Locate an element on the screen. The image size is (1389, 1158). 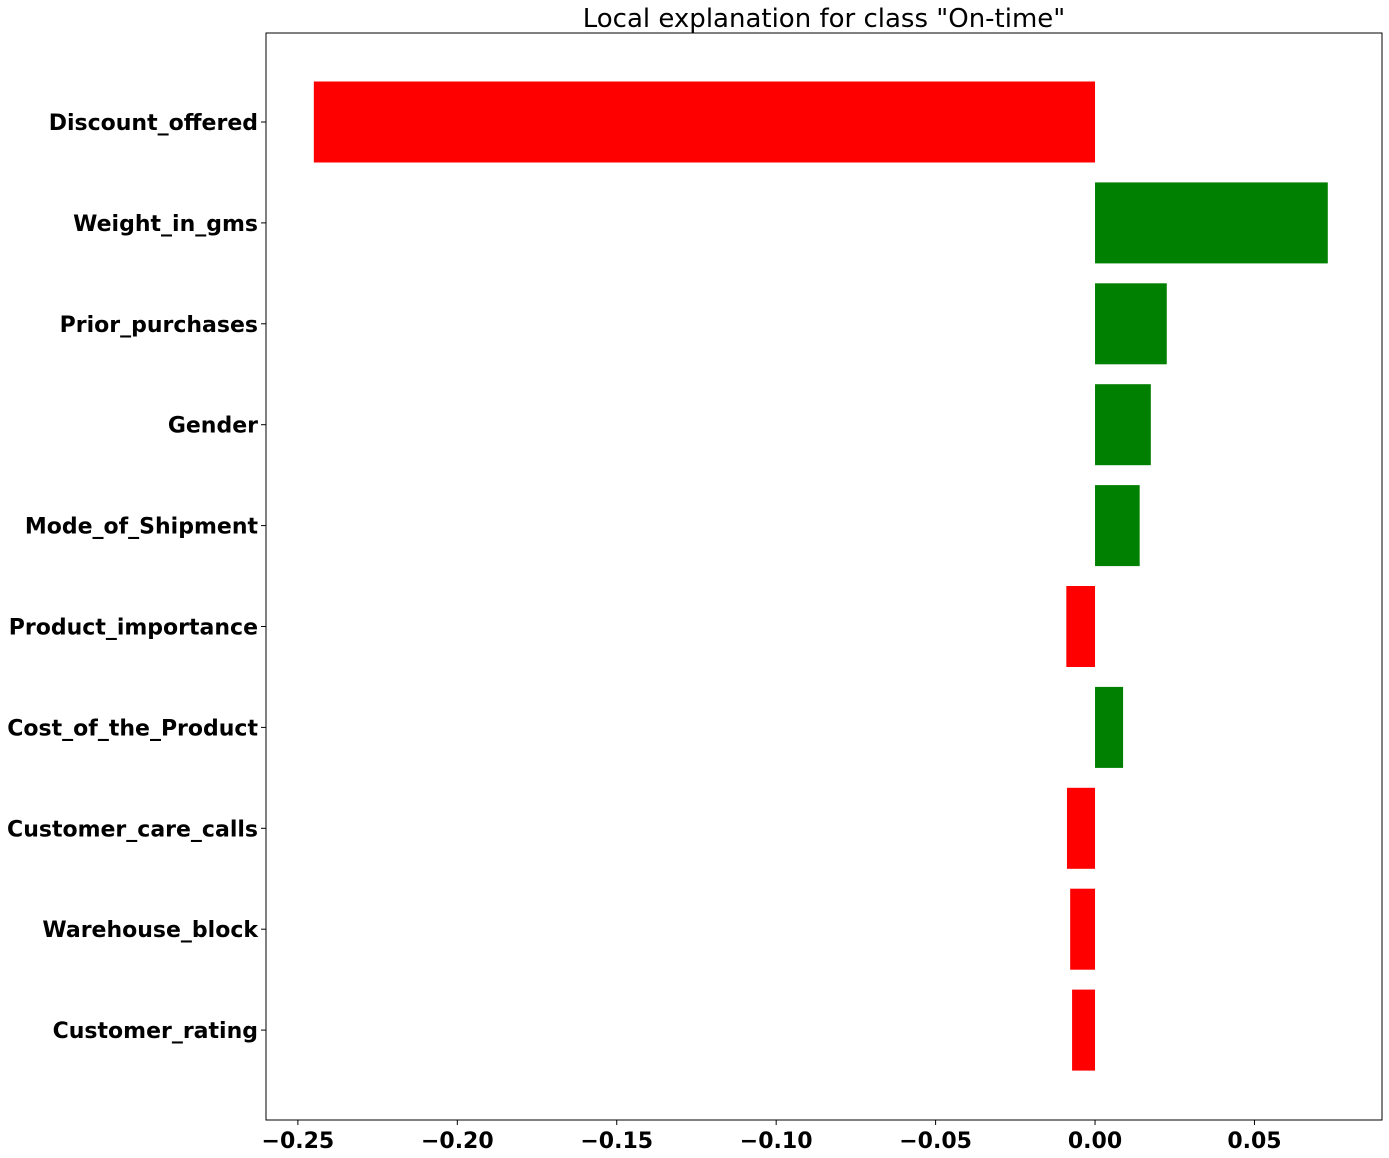
y-tick-label: Discount_offered is located at coordinates (153, 123).